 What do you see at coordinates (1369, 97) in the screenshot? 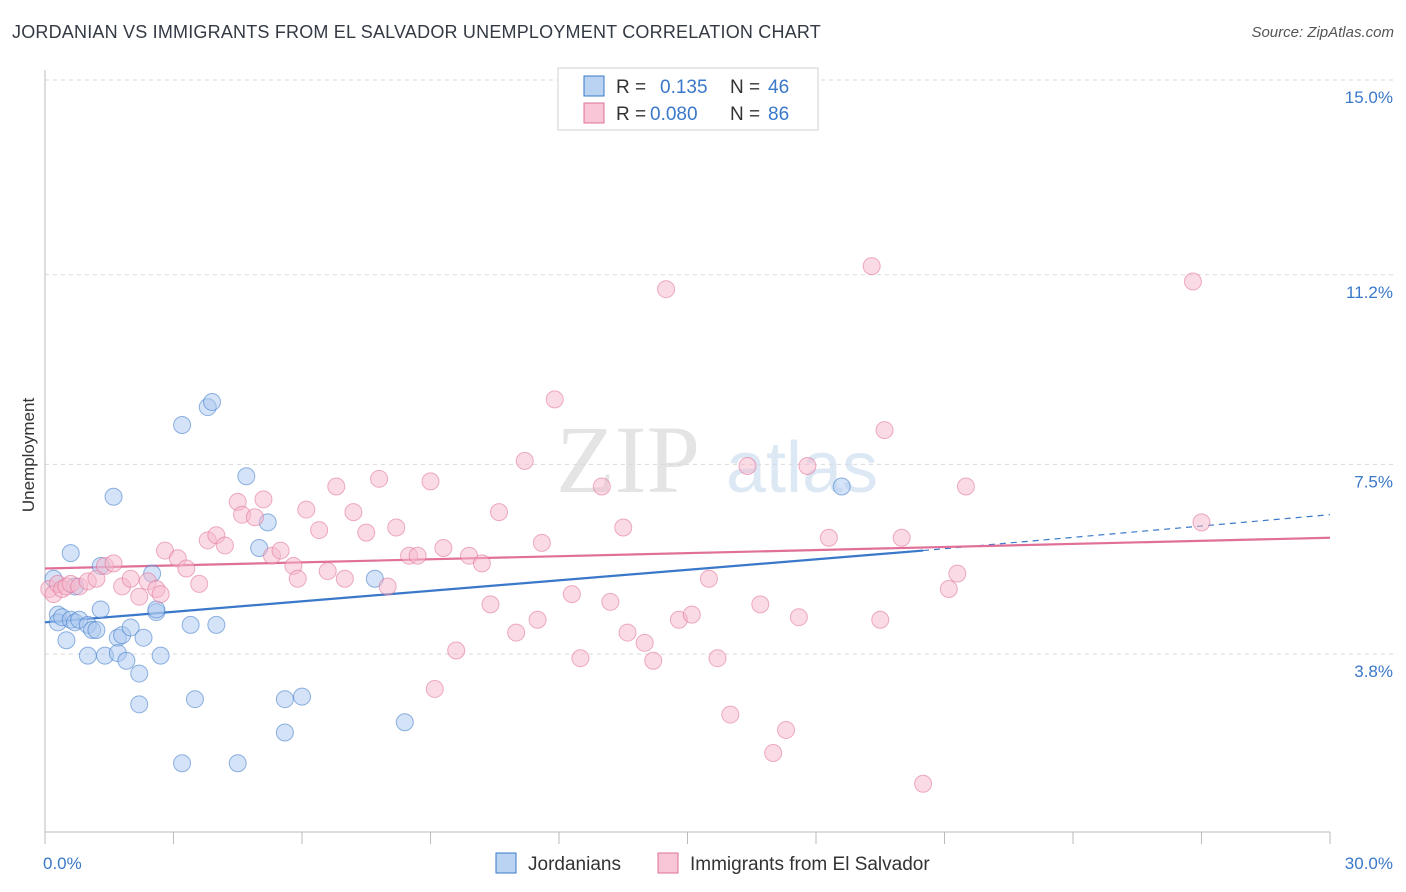
I see `y-tick-label-3: 15.0%` at bounding box center [1369, 97].